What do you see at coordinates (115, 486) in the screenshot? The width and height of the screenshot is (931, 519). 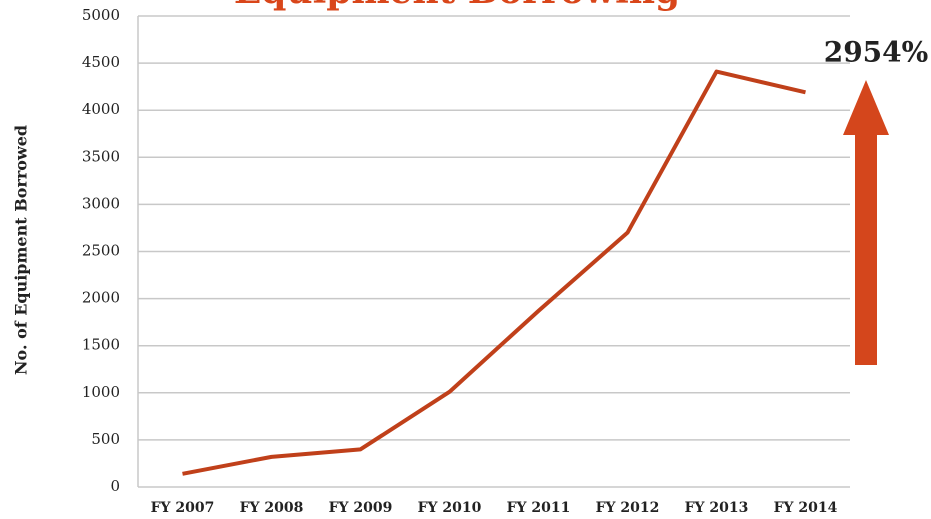 I see `y-tick-label: 0` at bounding box center [115, 486].